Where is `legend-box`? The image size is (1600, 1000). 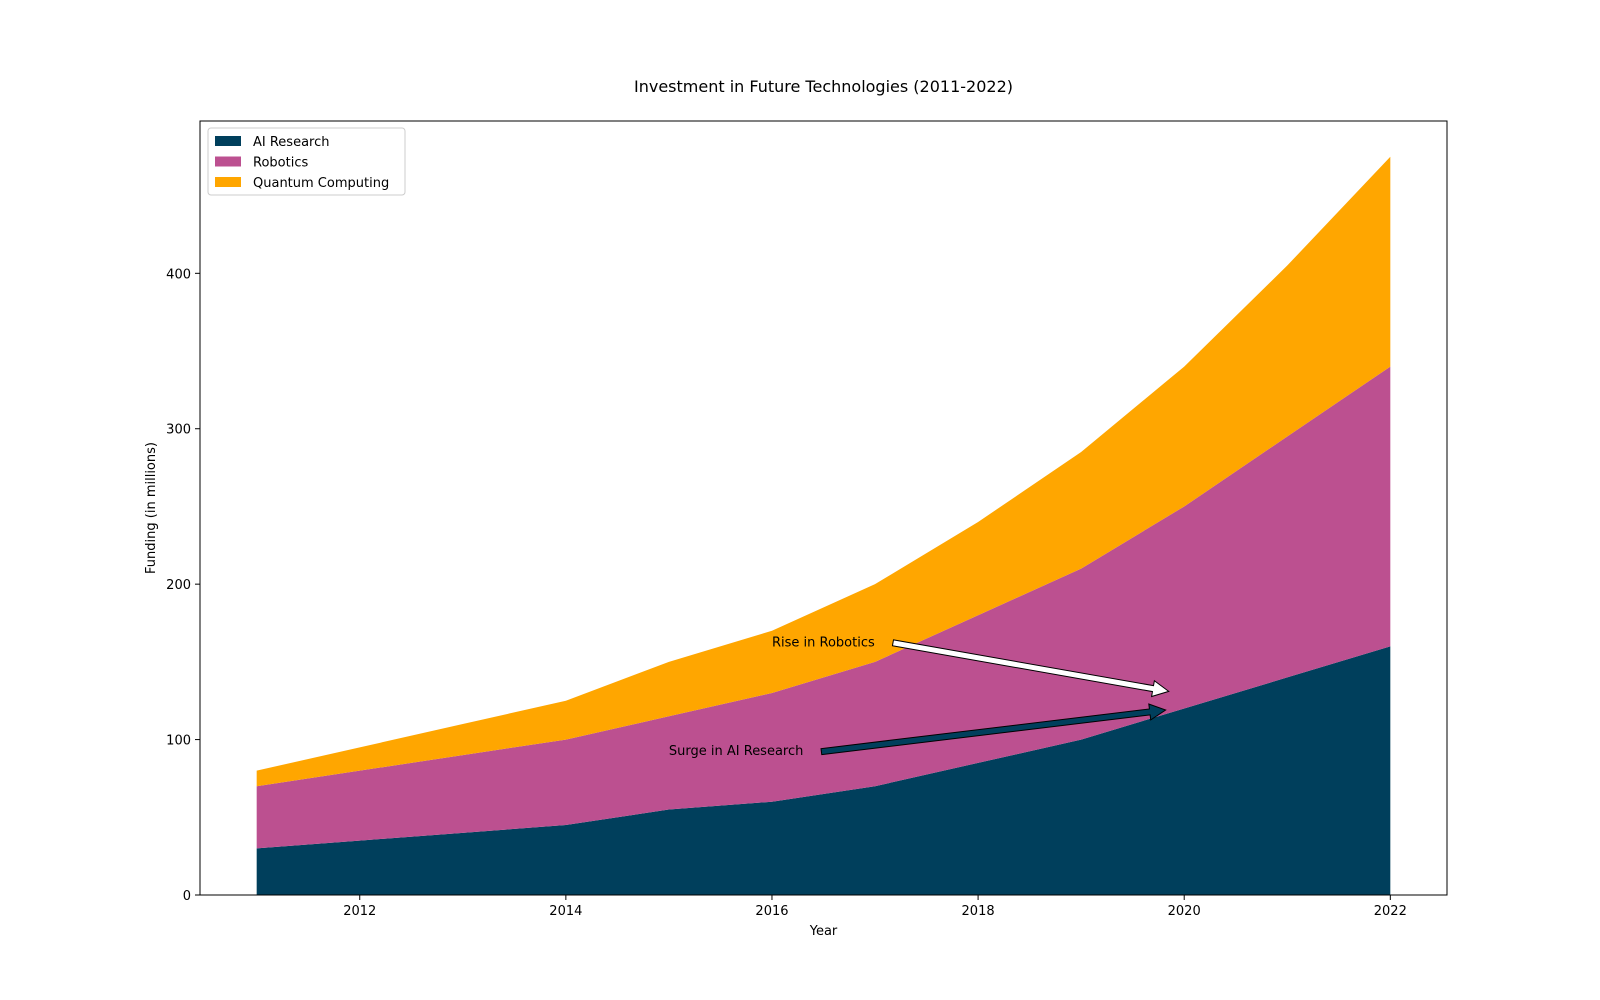 legend-box is located at coordinates (306, 161).